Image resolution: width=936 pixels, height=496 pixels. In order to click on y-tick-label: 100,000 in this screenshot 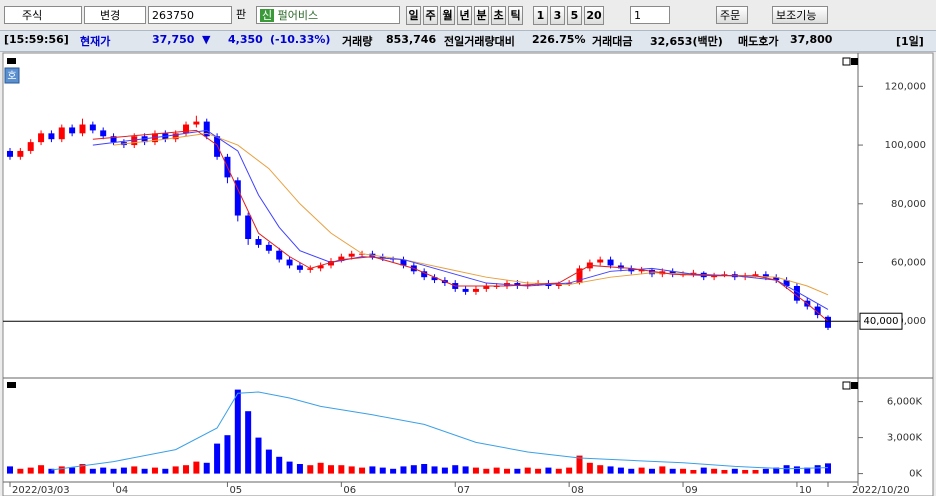, I will do `click(905, 145)`.